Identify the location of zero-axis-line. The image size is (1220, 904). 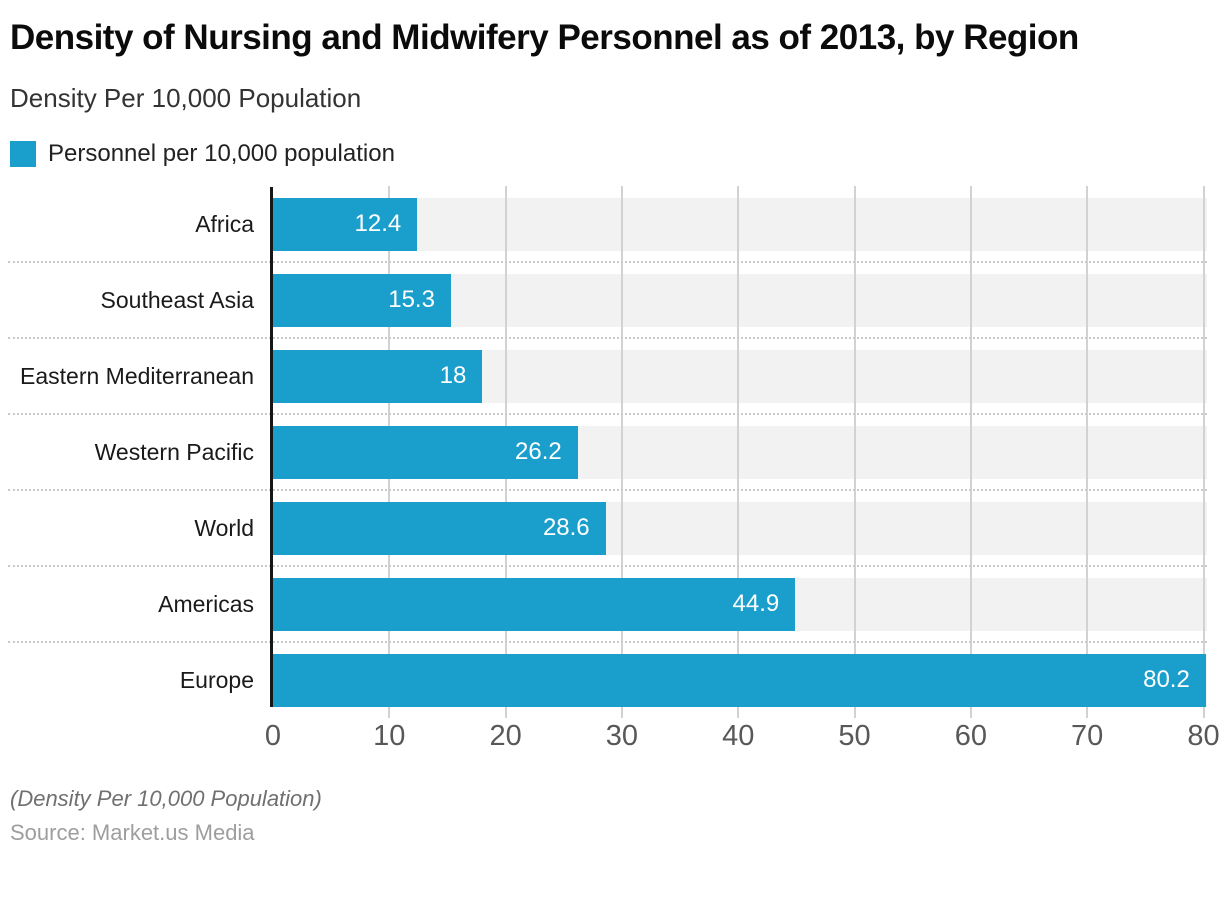
(271, 447).